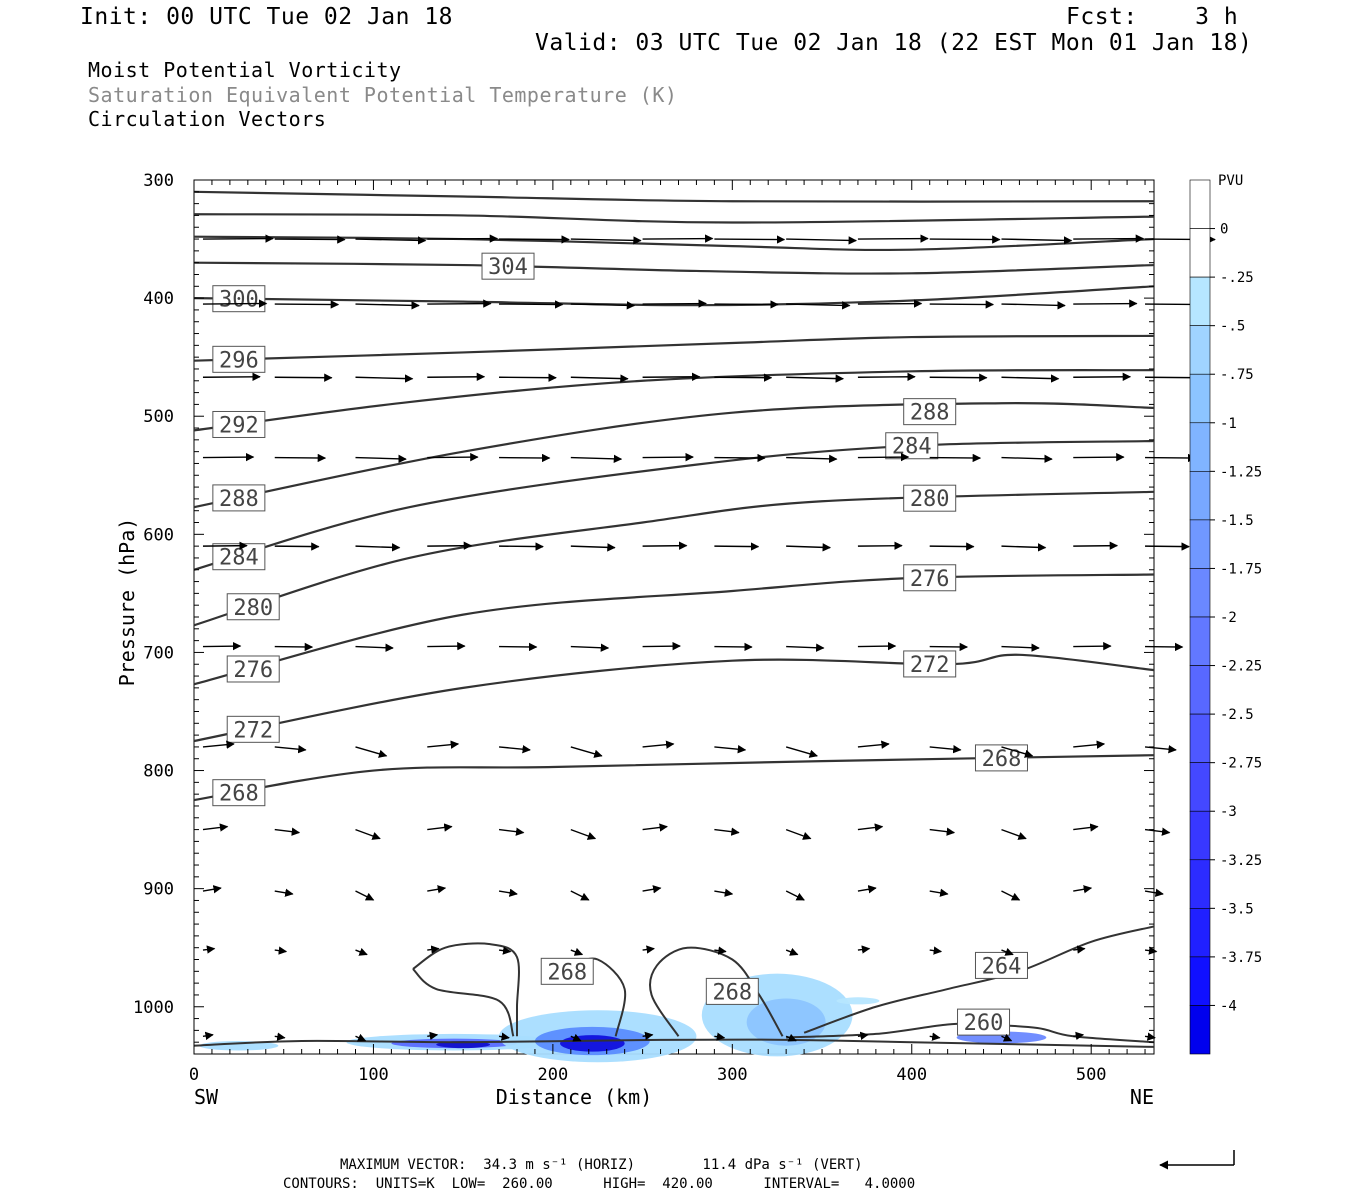 The image size is (1350, 1200). I want to click on y-tick-label-400: 400, so click(158, 299).